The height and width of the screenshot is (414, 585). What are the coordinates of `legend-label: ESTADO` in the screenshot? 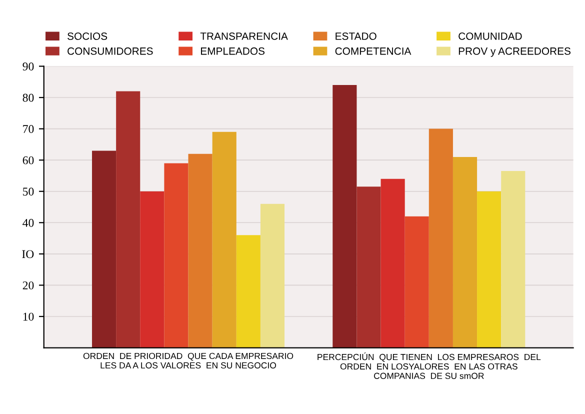 It's located at (356, 36).